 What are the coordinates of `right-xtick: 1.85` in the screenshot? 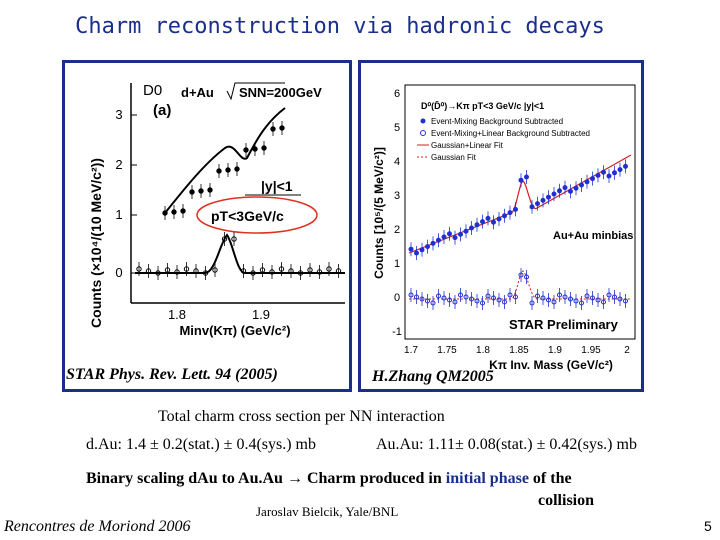 It's located at (519, 350).